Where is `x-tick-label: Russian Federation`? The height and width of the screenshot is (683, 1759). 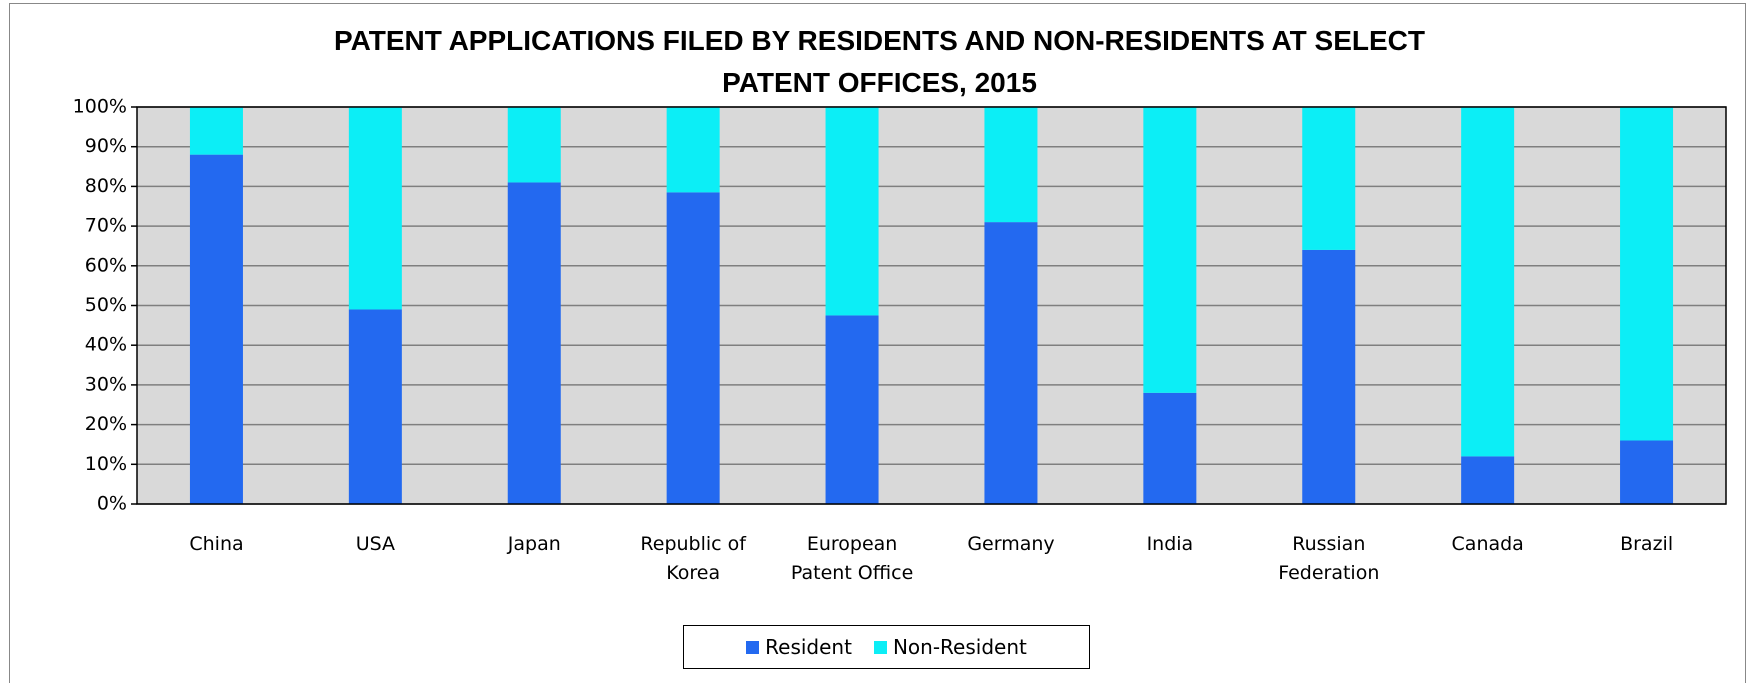 x-tick-label: Russian Federation is located at coordinates (1329, 558).